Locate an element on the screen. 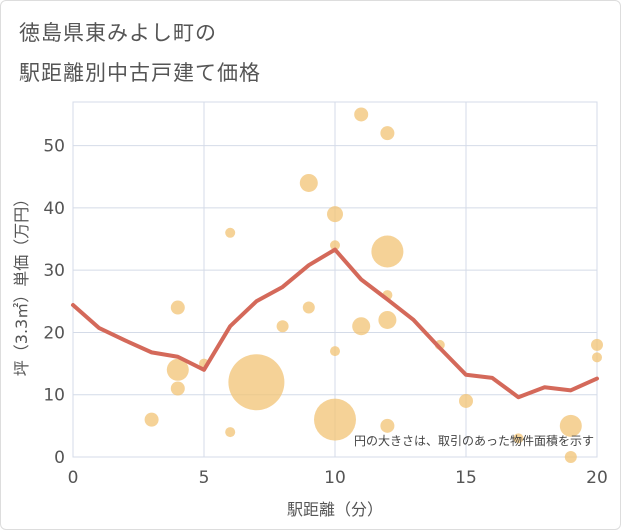  y-tick-label: 40 is located at coordinates (54, 209).